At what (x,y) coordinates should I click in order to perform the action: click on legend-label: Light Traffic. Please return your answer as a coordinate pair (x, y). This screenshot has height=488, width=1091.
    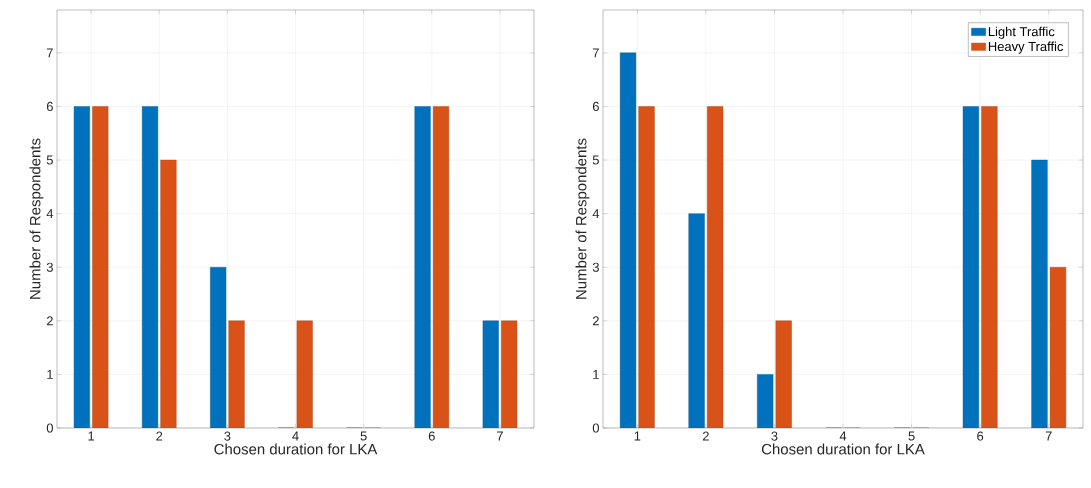
    Looking at the image, I should click on (1021, 32).